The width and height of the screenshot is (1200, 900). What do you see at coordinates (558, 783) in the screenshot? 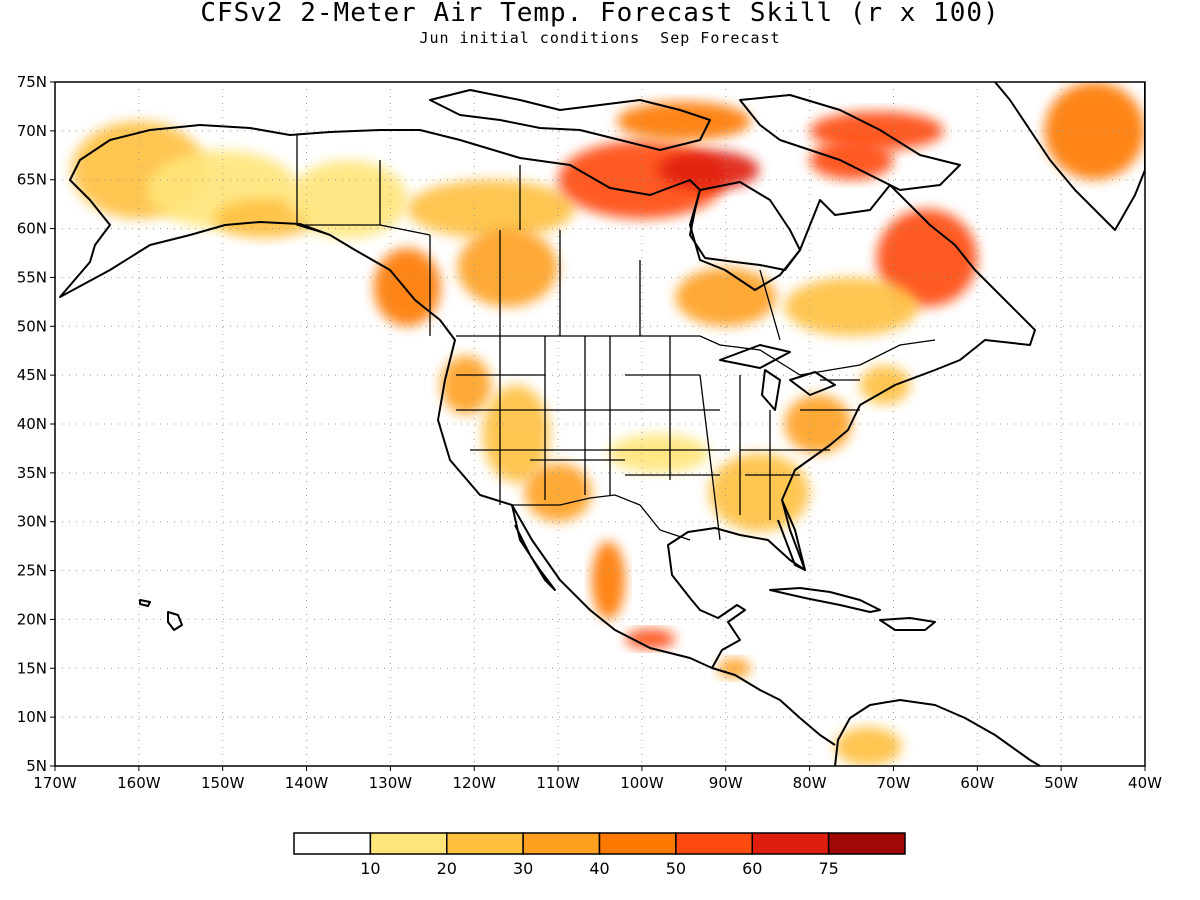
I see `x-tick-label: 110W` at bounding box center [558, 783].